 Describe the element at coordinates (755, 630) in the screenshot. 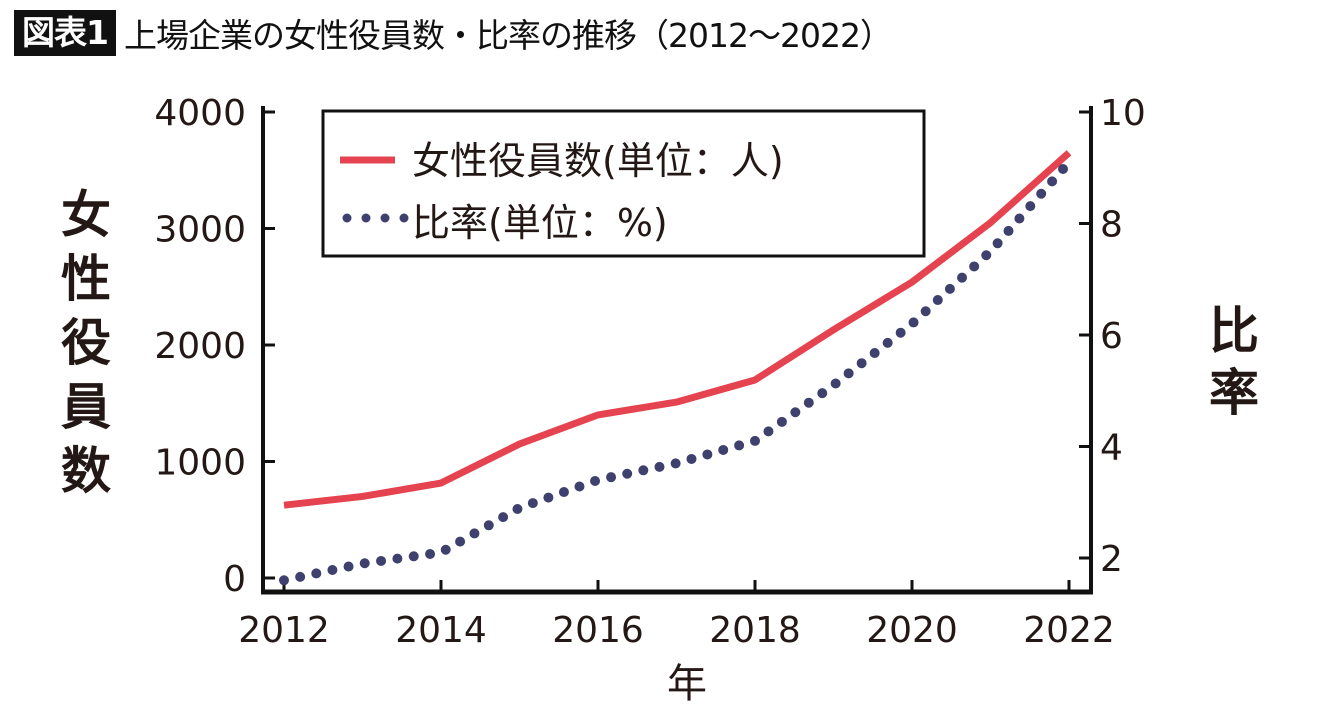

I see `x-tick-label: 2018` at that location.